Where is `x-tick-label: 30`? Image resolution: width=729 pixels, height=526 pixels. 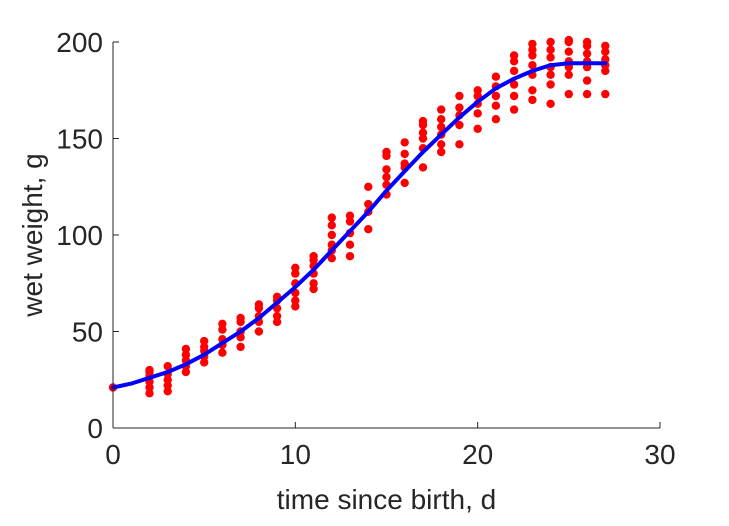
x-tick-label: 30 is located at coordinates (659, 454).